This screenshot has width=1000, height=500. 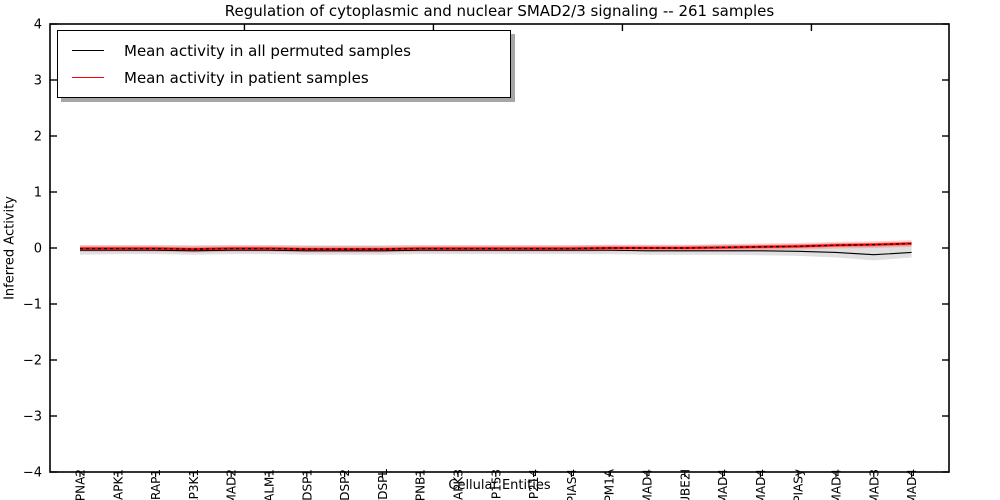 What do you see at coordinates (81, 484) in the screenshot?
I see `x-category-label: KPNA2` at bounding box center [81, 484].